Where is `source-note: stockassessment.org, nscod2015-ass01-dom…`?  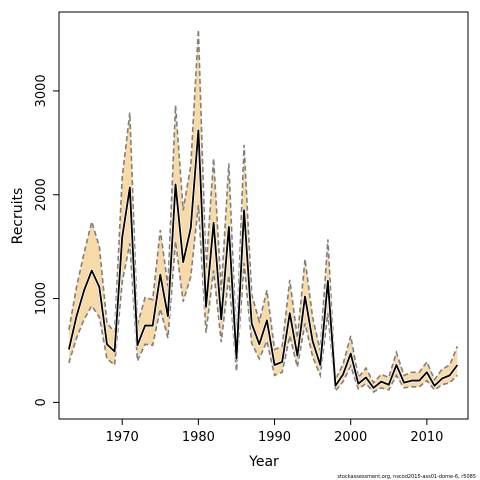 source-note: stockassessment.org, nscod2015-ass01-dom… is located at coordinates (406, 477).